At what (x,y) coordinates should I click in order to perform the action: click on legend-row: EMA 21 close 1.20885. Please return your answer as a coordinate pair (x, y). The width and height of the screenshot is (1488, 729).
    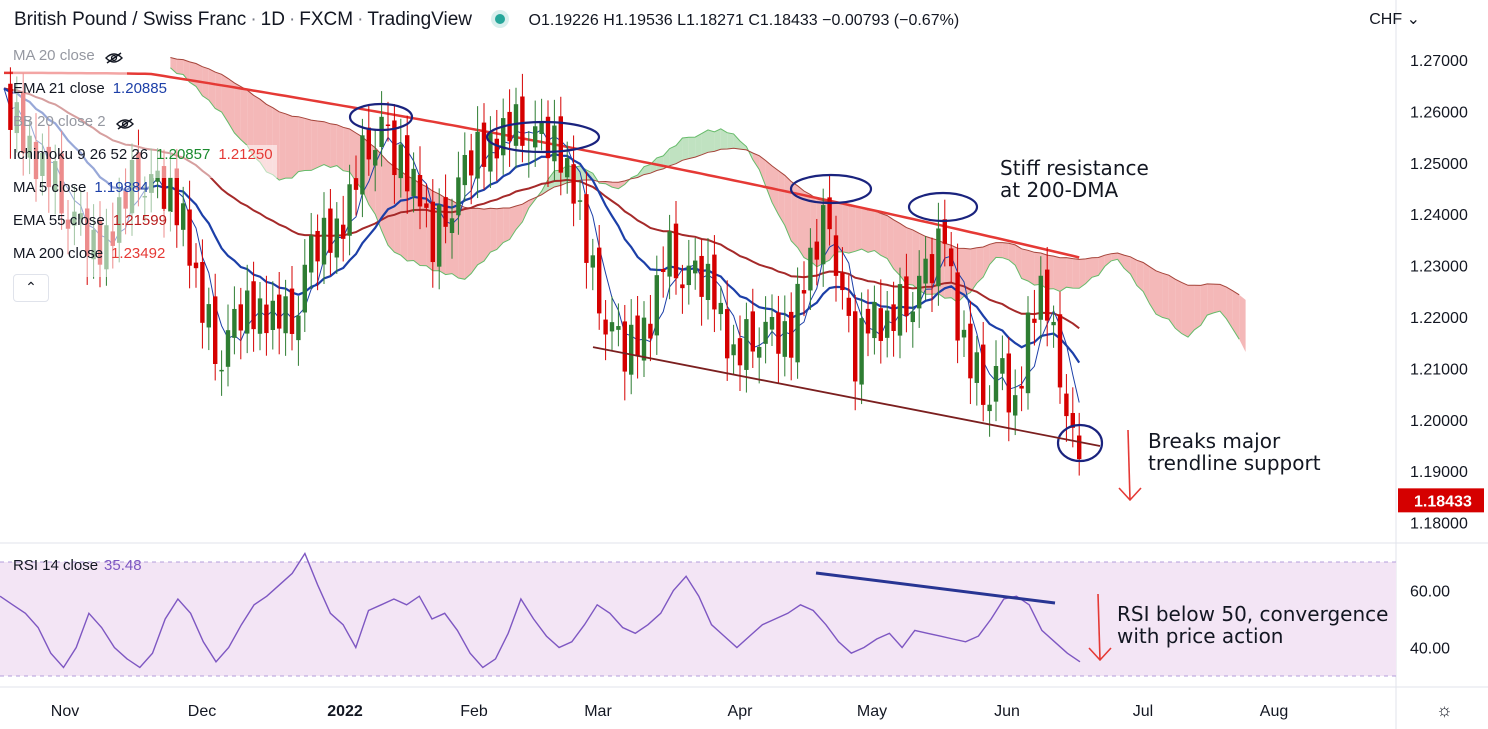
    Looking at the image, I should click on (92, 95).